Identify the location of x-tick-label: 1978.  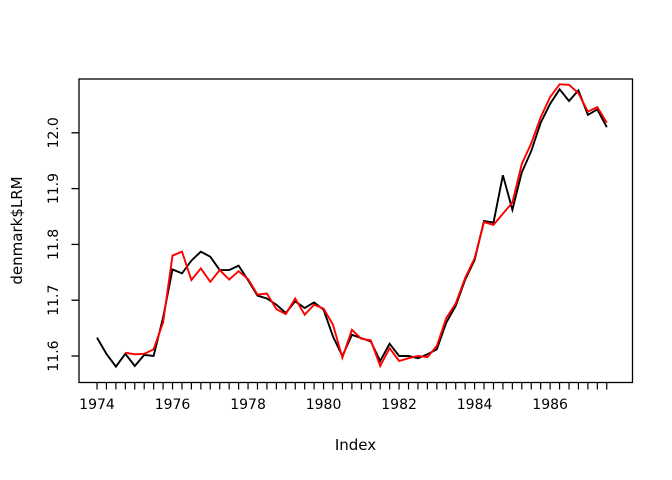
(248, 405).